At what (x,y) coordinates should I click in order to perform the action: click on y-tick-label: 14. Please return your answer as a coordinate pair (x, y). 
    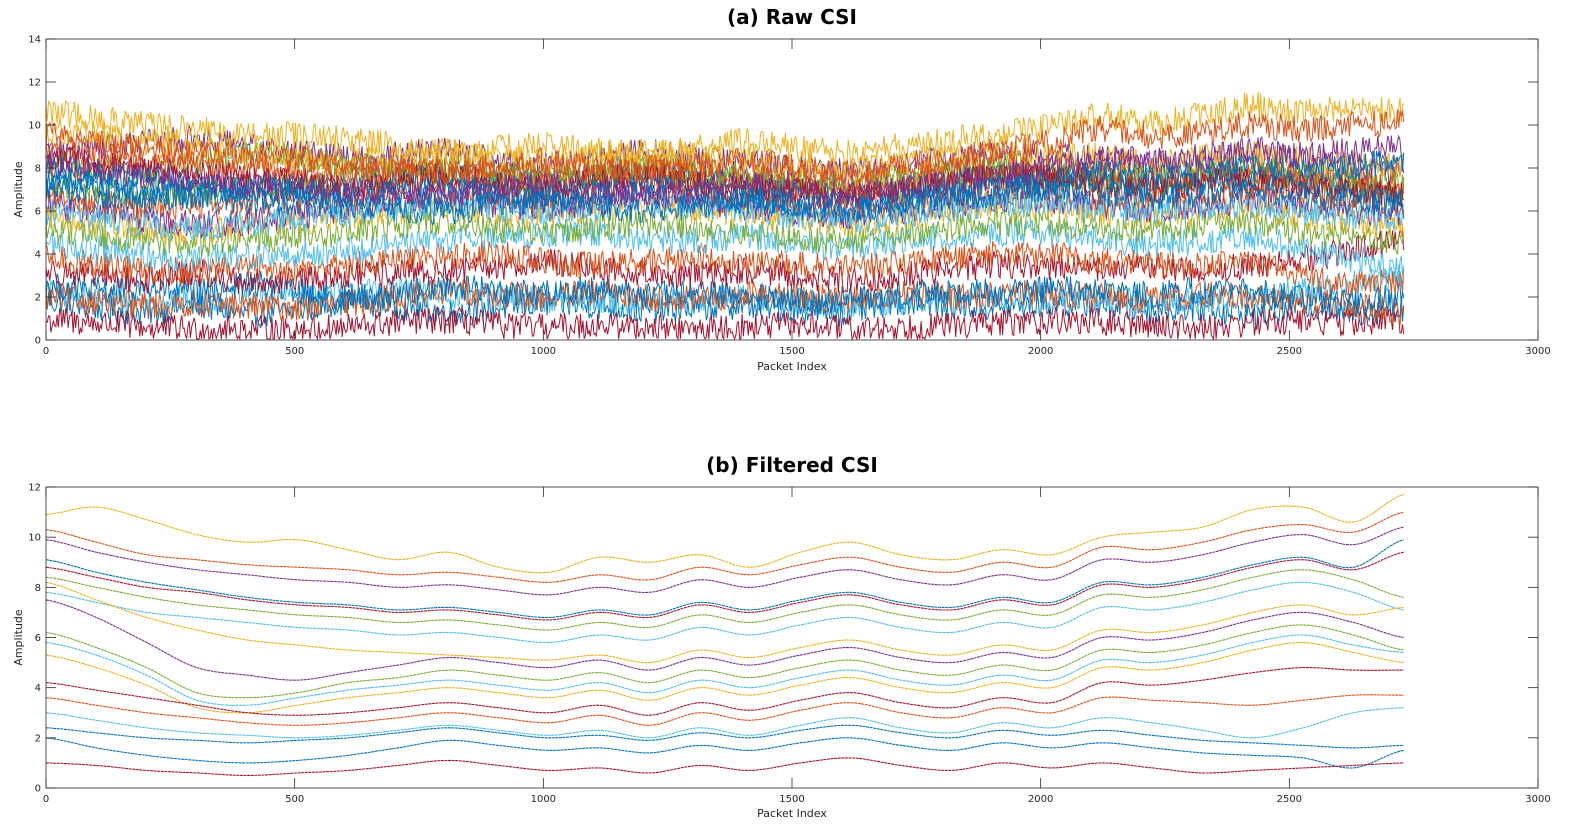
    Looking at the image, I should click on (34, 40).